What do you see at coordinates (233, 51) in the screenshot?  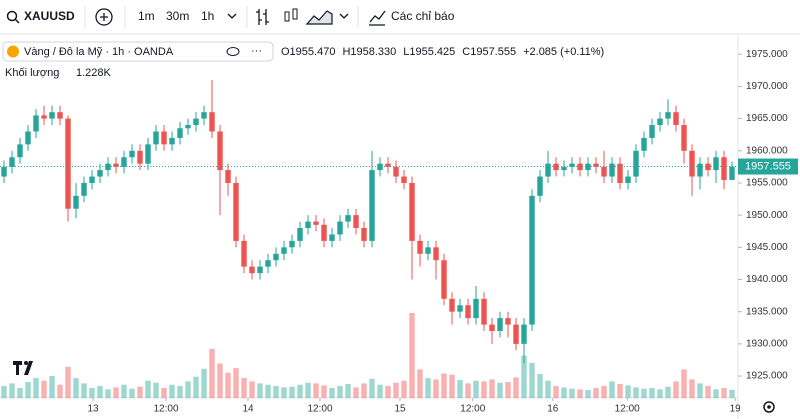 I see `eye-icon` at bounding box center [233, 51].